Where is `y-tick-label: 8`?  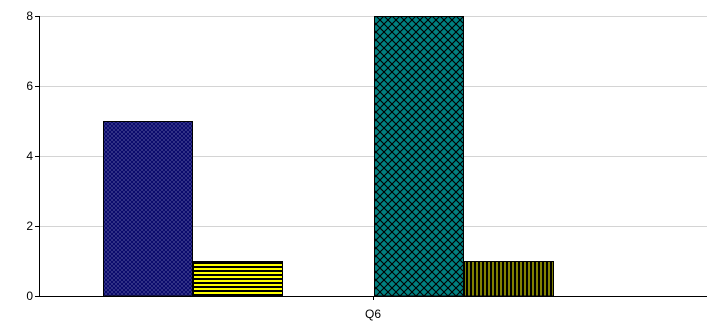
y-tick-label: 8 is located at coordinates (29, 16).